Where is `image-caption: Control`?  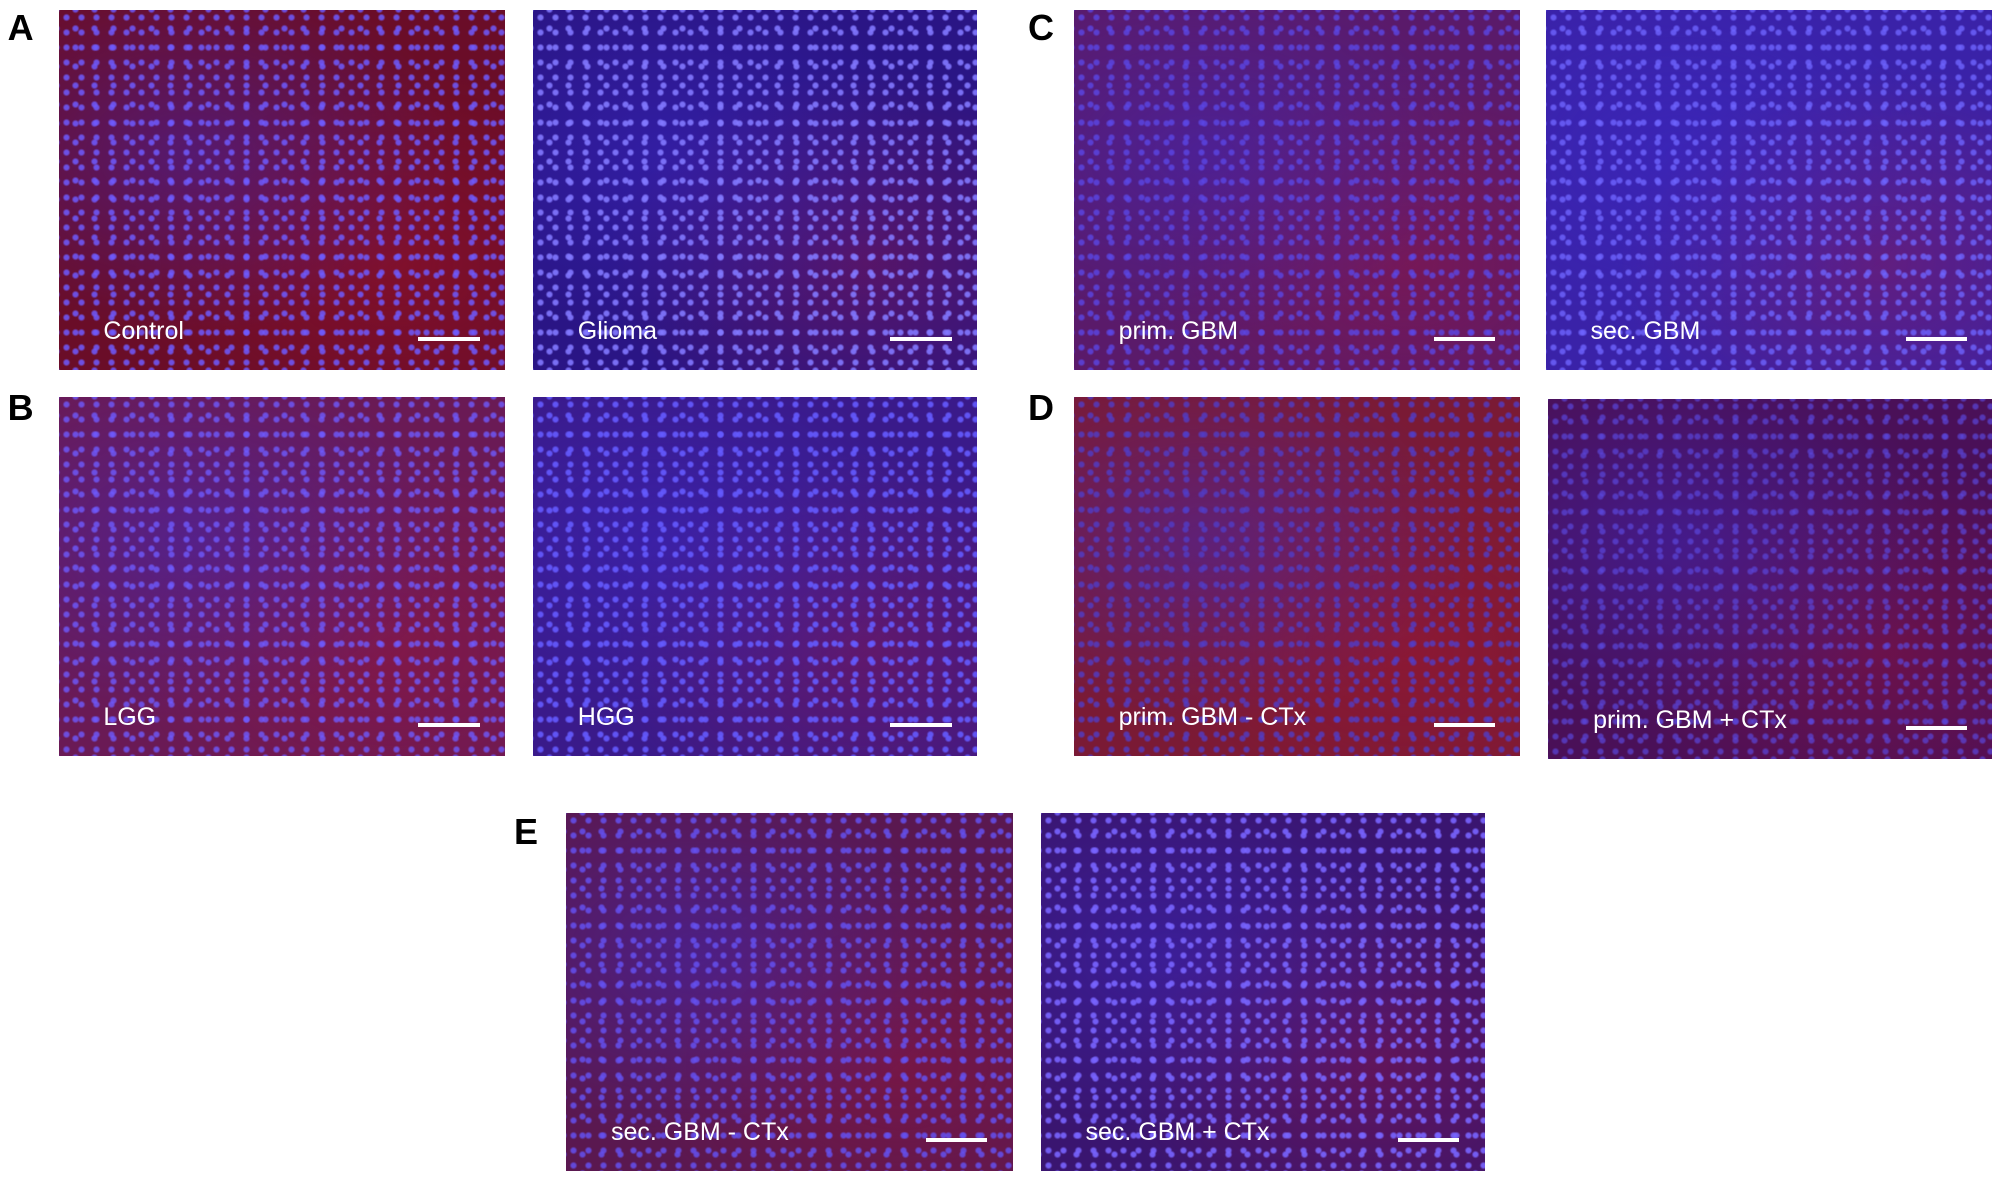
image-caption: Control is located at coordinates (143, 330).